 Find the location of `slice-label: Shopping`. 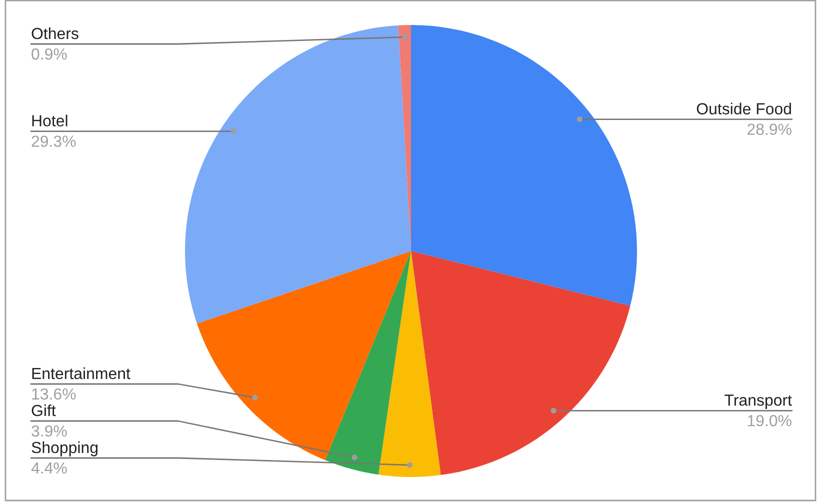

slice-label: Shopping is located at coordinates (65, 448).